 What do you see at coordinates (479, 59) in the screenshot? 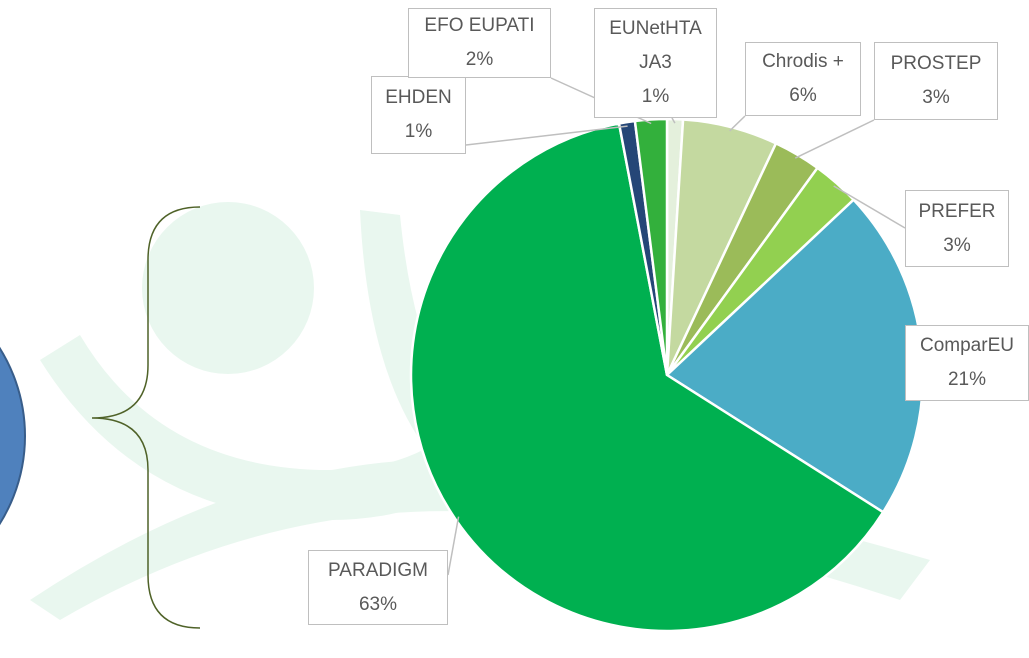
I see `label-value: 2%` at bounding box center [479, 59].